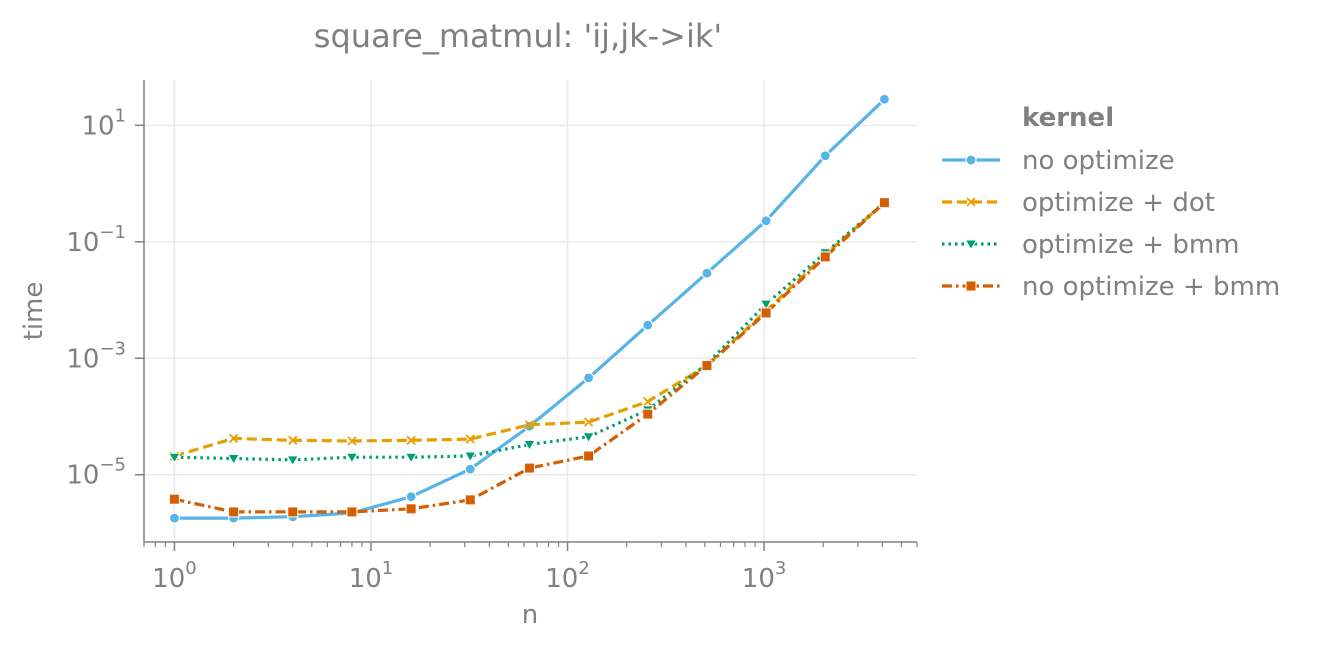 The width and height of the screenshot is (1328, 650). What do you see at coordinates (96, 240) in the screenshot?
I see `y-tick-label-1: 10⁻¹` at bounding box center [96, 240].